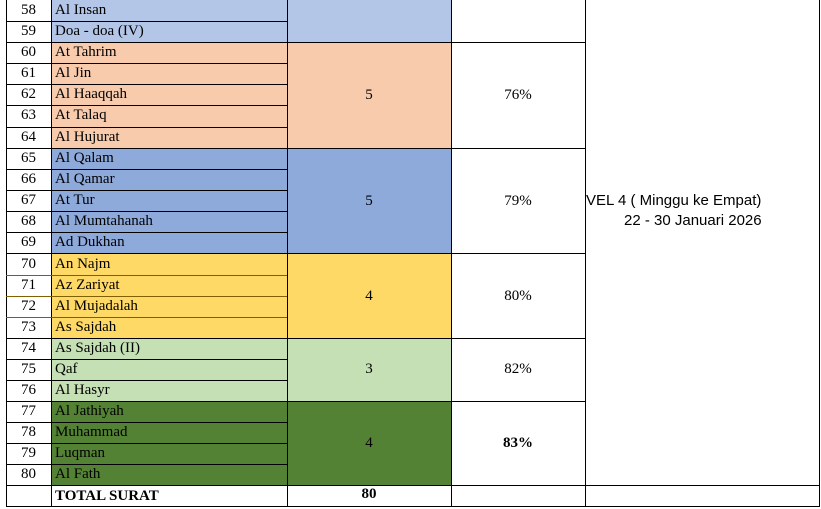 The height and width of the screenshot is (509, 821). What do you see at coordinates (693, 220) in the screenshot?
I see `level-date: 22 - 30 Januari 2026` at bounding box center [693, 220].